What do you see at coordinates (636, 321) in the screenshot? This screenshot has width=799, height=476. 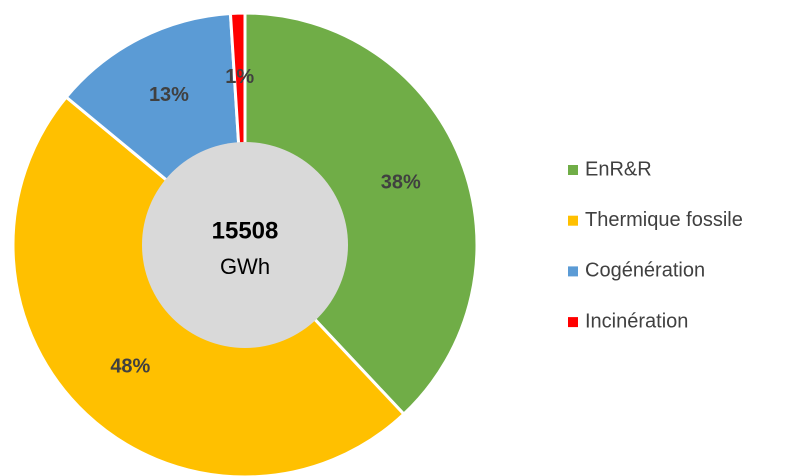 I see `legend-label: Incinération` at bounding box center [636, 321].